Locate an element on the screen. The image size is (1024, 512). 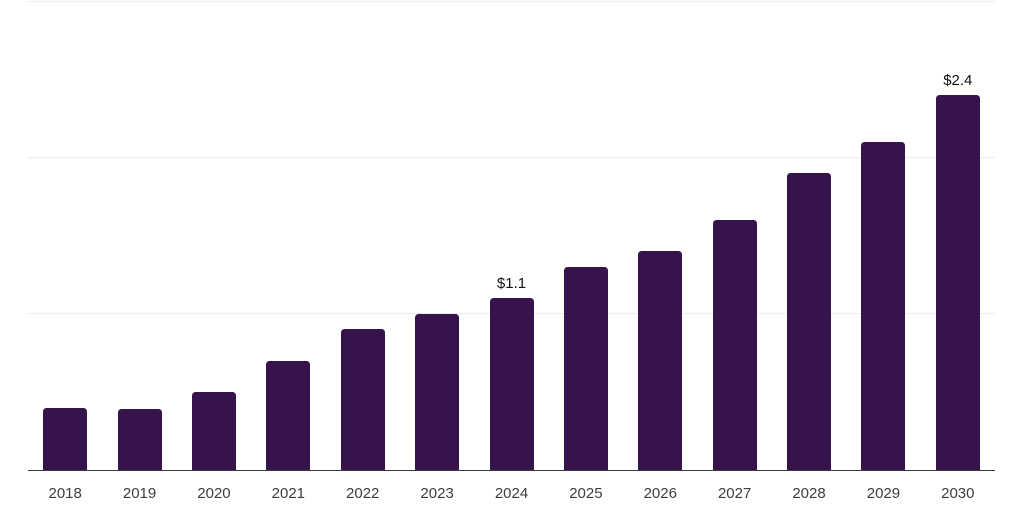
bar-2018 is located at coordinates (65, 438).